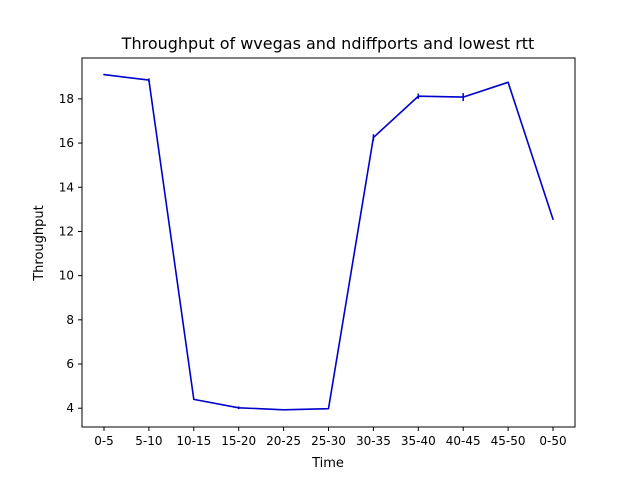 This screenshot has height=480, width=640. I want to click on y-tick-label: 18, so click(66, 99).